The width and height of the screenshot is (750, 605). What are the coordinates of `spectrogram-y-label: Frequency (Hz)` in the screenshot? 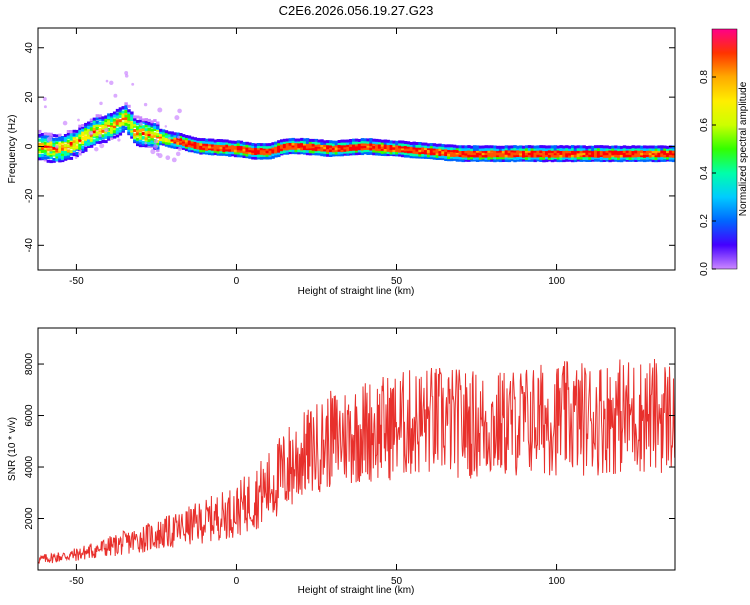 It's located at (12, 149).